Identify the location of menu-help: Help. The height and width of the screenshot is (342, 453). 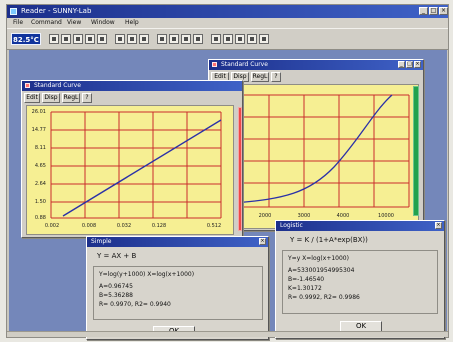
(132, 22).